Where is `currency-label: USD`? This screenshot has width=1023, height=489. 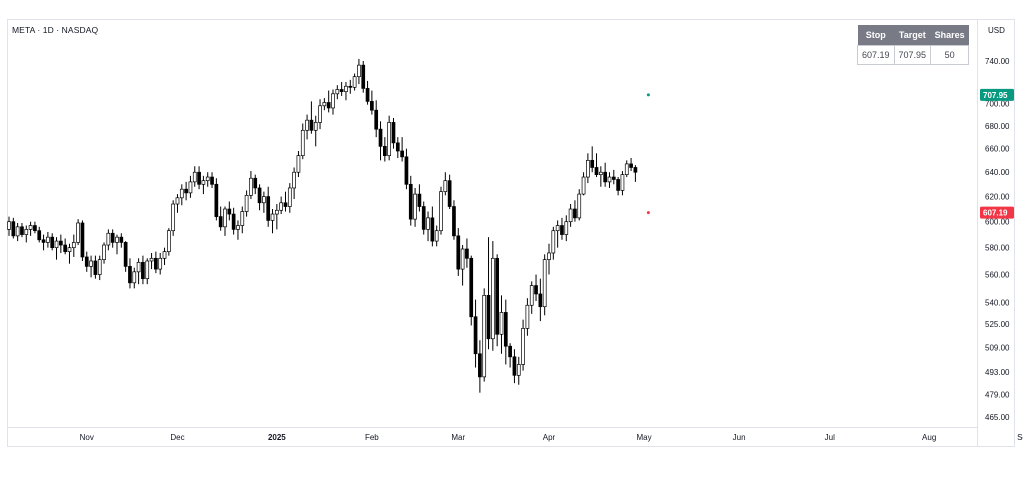 currency-label: USD is located at coordinates (996, 30).